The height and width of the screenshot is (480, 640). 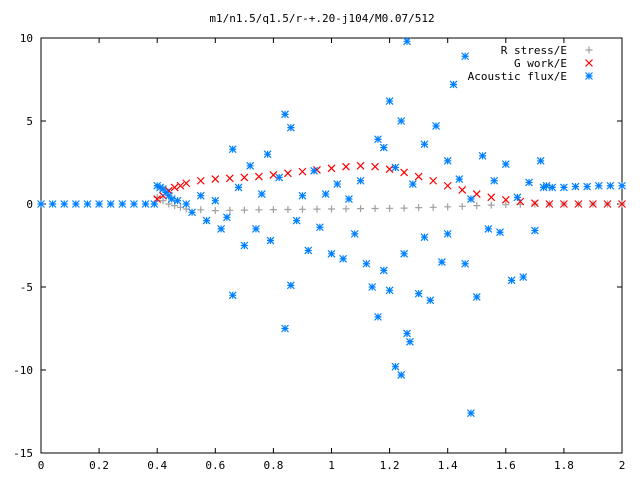 I want to click on legend-label: G work/E, so click(x=540, y=63).